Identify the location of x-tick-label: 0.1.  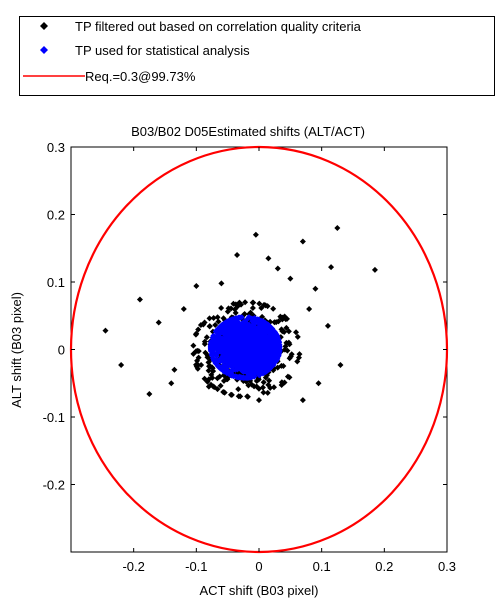
(322, 566).